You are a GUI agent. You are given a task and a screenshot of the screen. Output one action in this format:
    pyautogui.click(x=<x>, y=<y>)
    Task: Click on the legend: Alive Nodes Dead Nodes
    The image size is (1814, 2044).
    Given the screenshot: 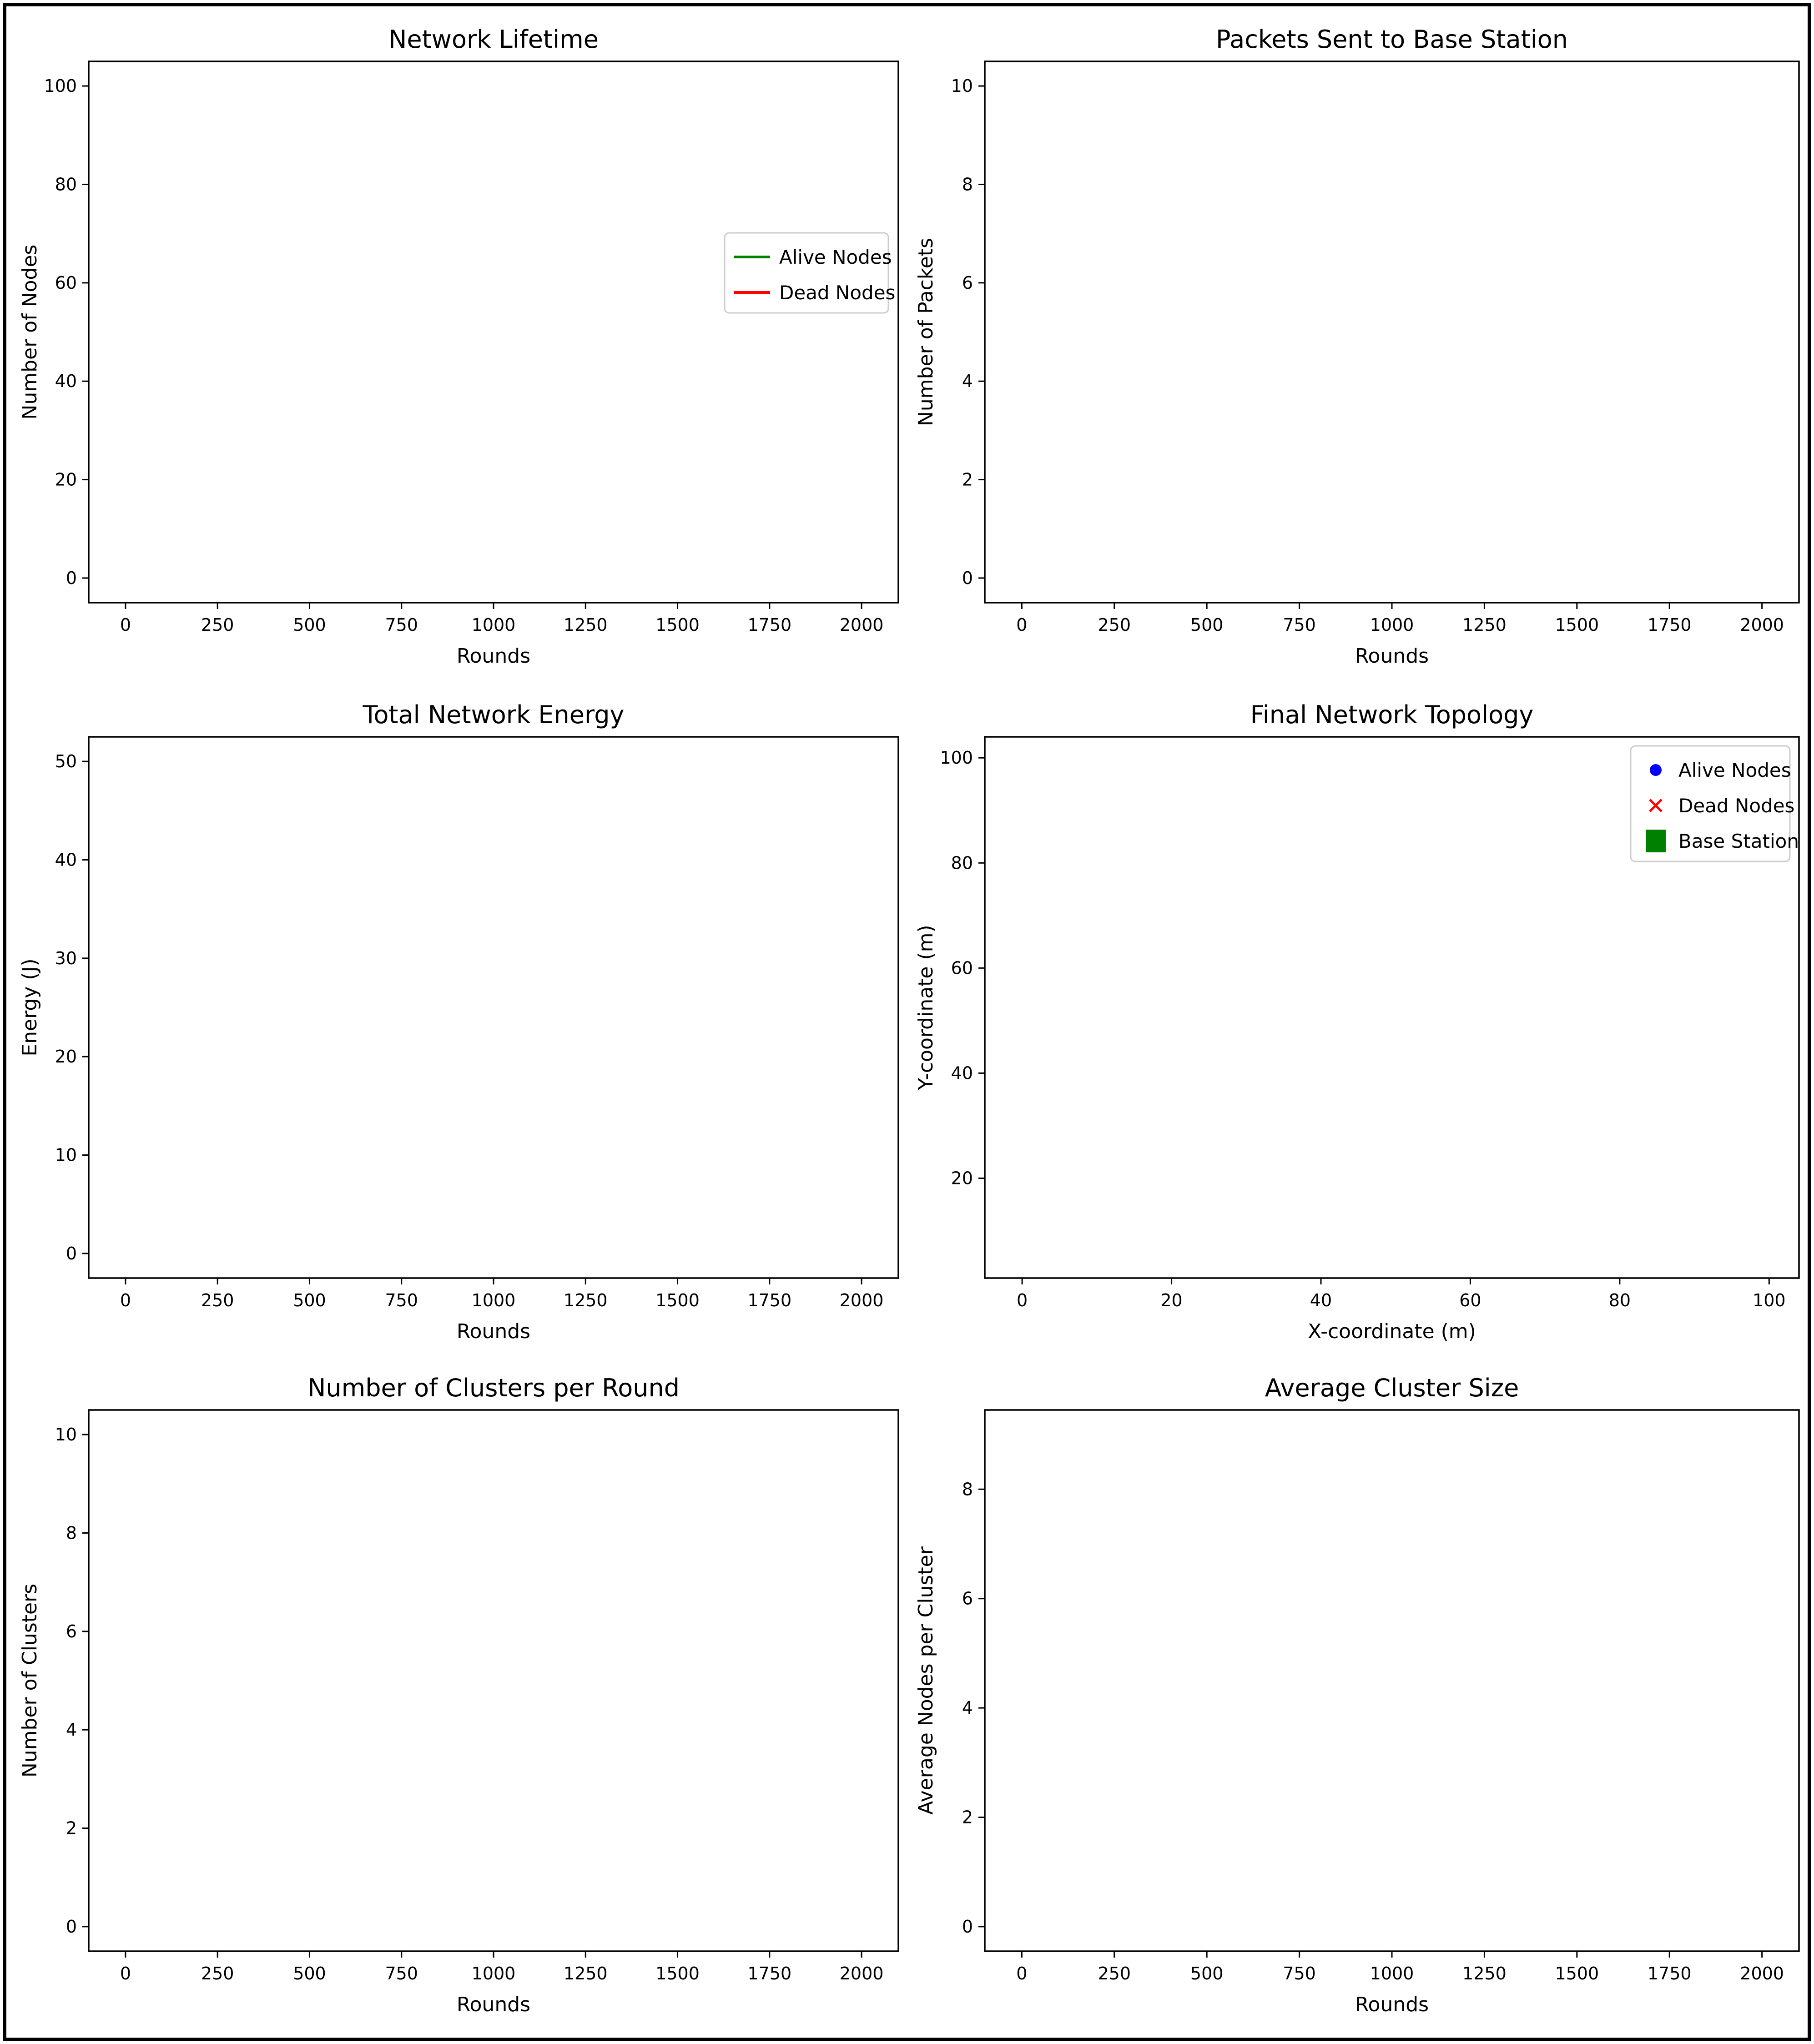 What is the action you would take?
    pyautogui.click(x=809, y=273)
    